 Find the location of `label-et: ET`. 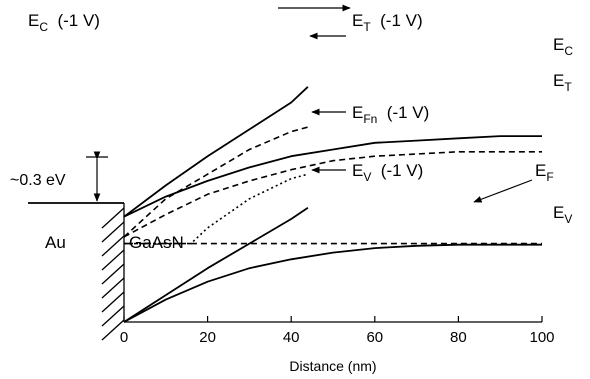

label-et: ET is located at coordinates (562, 82).